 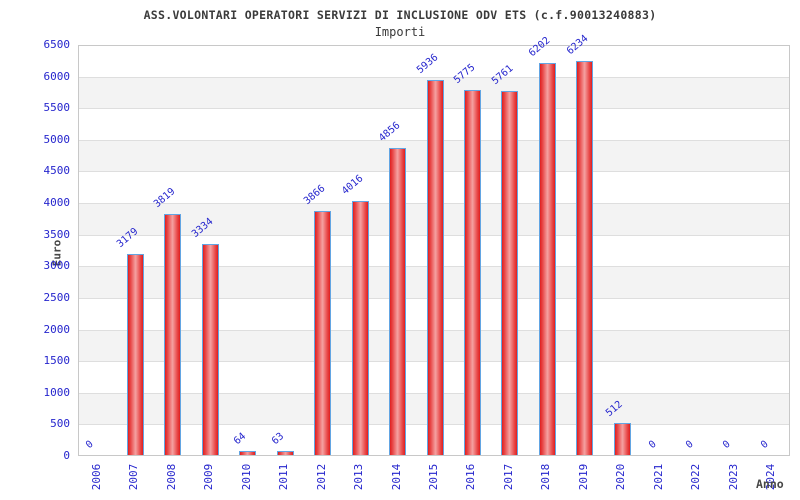 What do you see at coordinates (57, 392) in the screenshot?
I see `y-tick-label: 1000` at bounding box center [57, 392].